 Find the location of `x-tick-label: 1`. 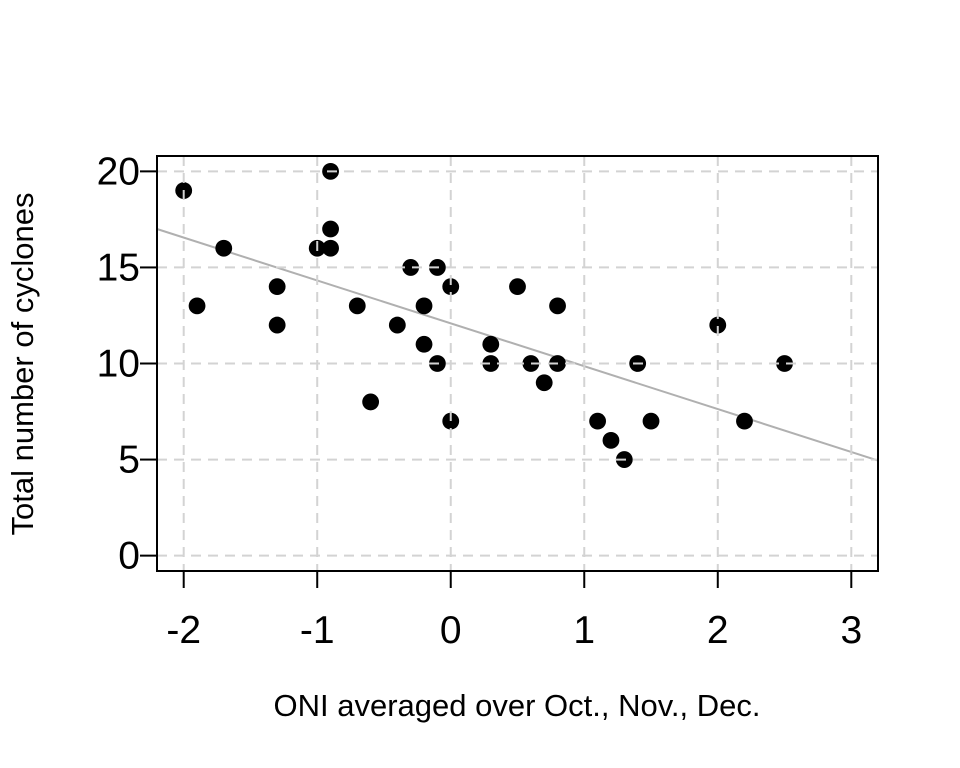

x-tick-label: 1 is located at coordinates (584, 630).